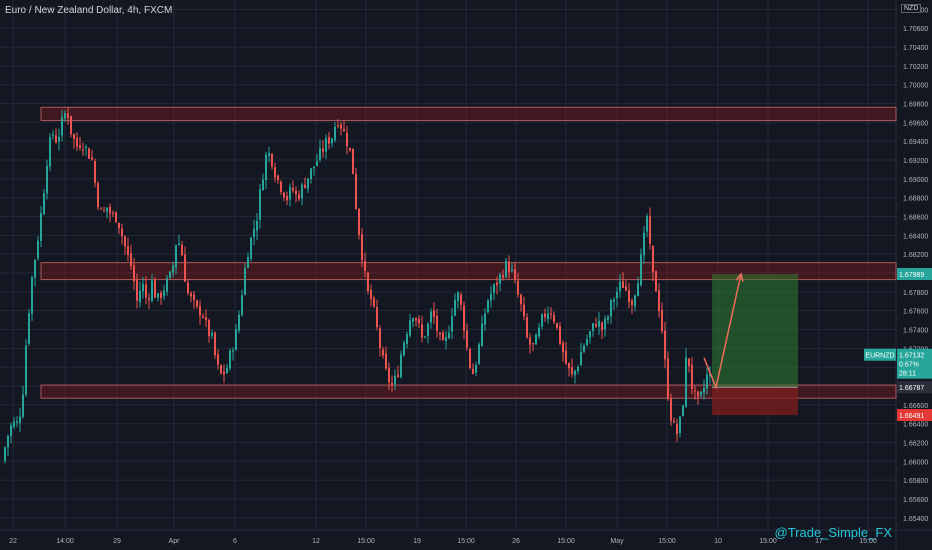  I want to click on current-price: 1.67132, so click(911, 356).